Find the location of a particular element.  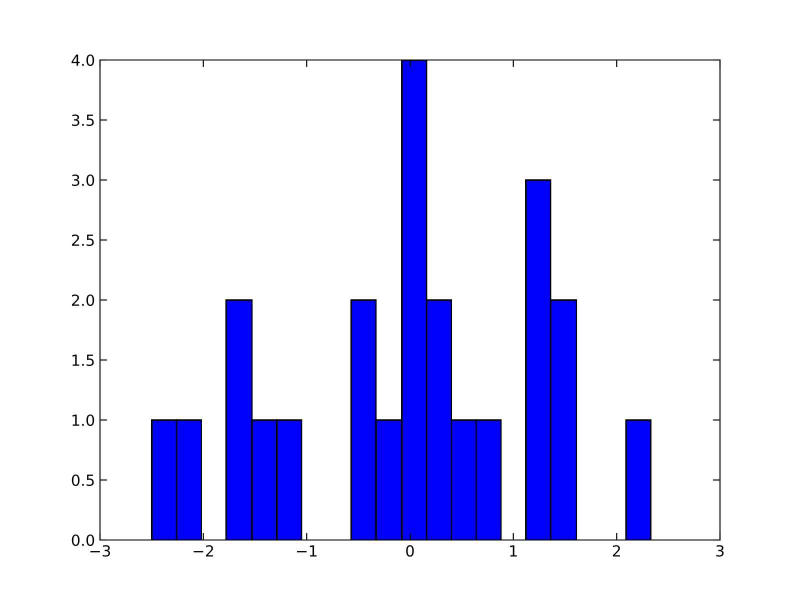

y-tick-label: 0.0 is located at coordinates (83, 540).